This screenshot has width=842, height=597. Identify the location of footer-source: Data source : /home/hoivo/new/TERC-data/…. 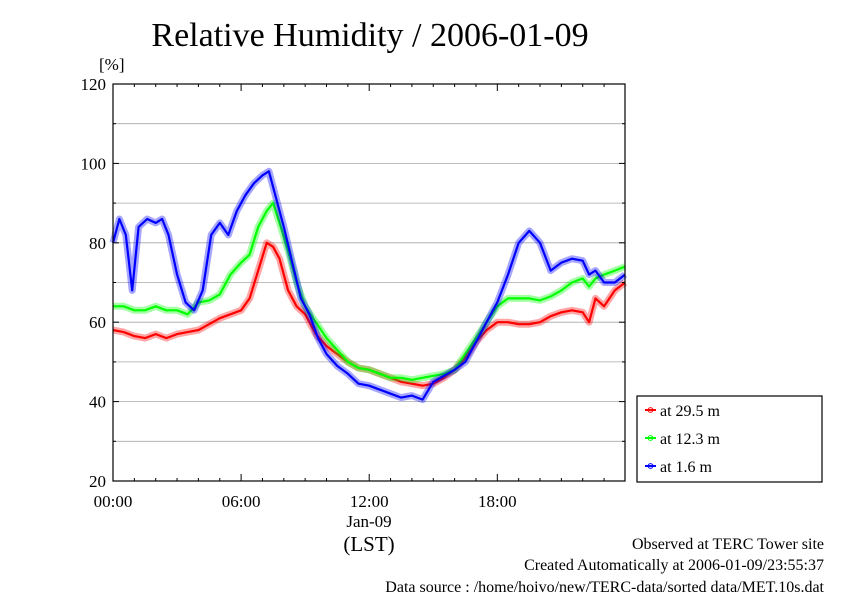
(604, 587).